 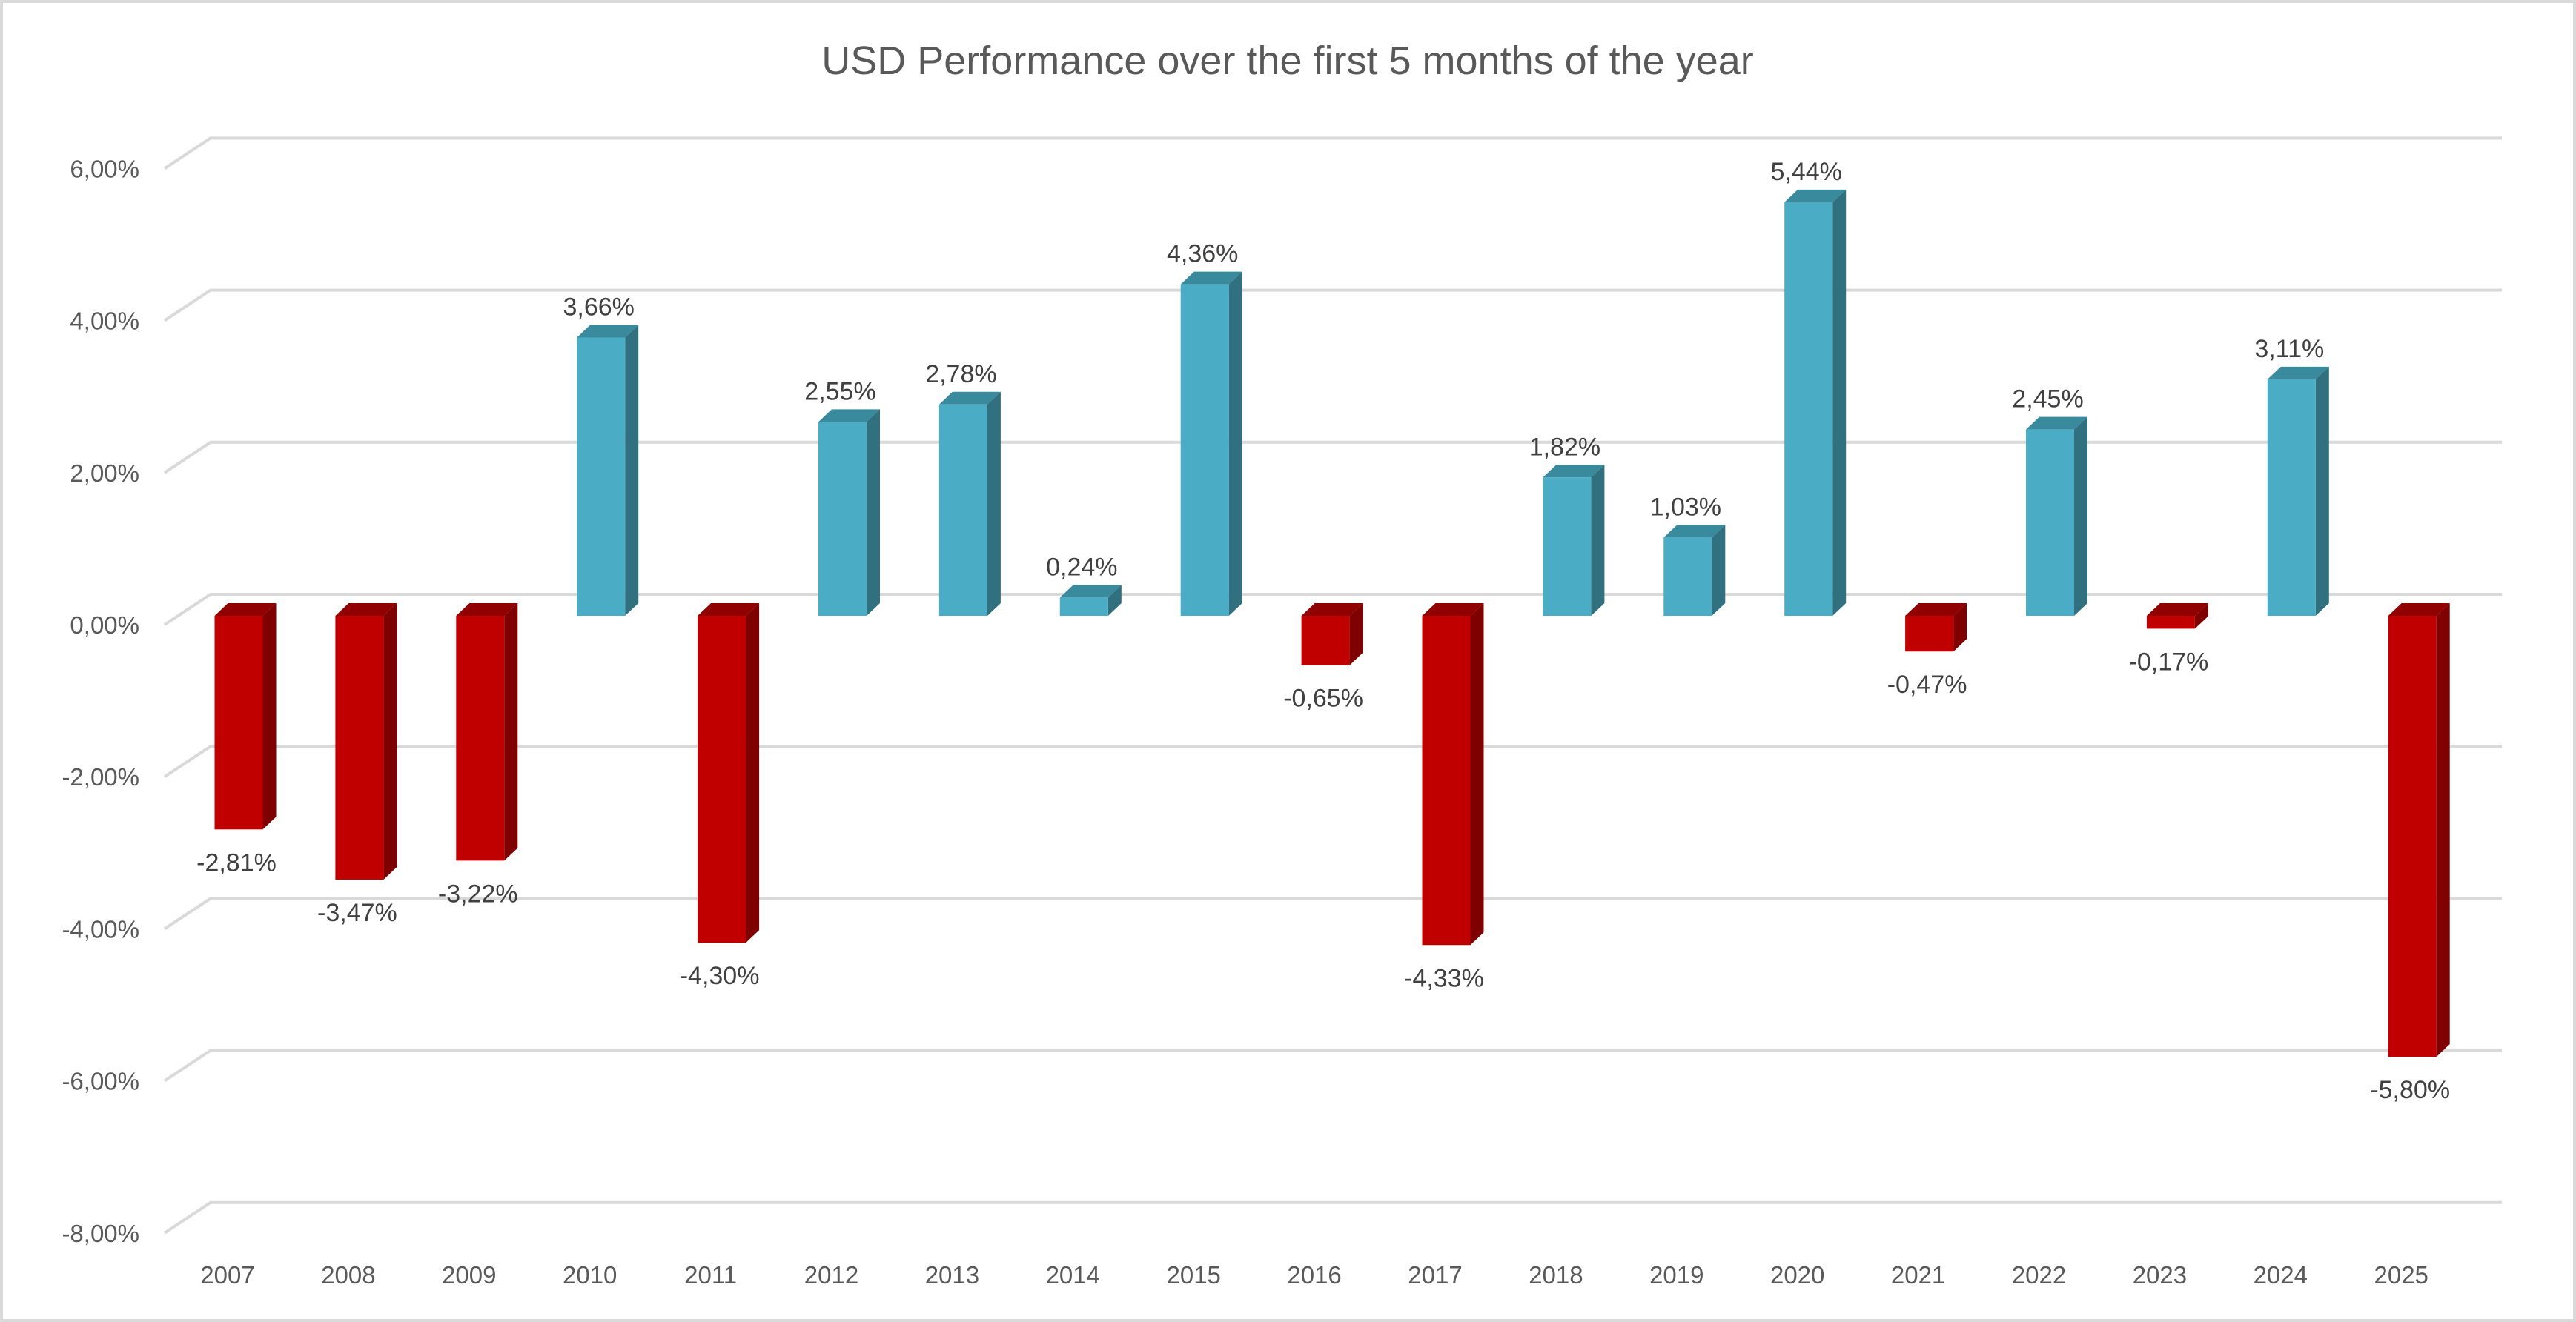 What do you see at coordinates (590, 1275) in the screenshot?
I see `x-category-label: 2010` at bounding box center [590, 1275].